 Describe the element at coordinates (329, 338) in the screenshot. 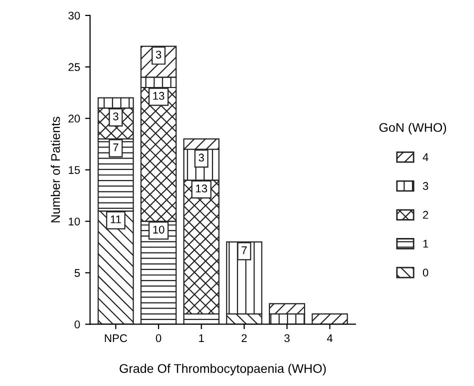

I see `x-tick-label: 4` at that location.